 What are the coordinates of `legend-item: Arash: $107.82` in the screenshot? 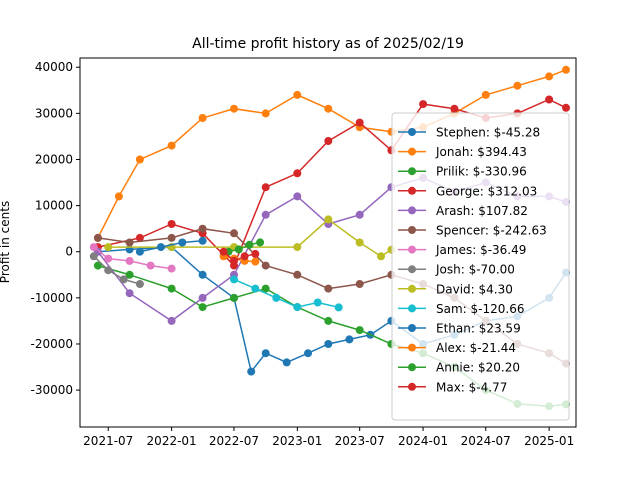 It's located at (463, 211).